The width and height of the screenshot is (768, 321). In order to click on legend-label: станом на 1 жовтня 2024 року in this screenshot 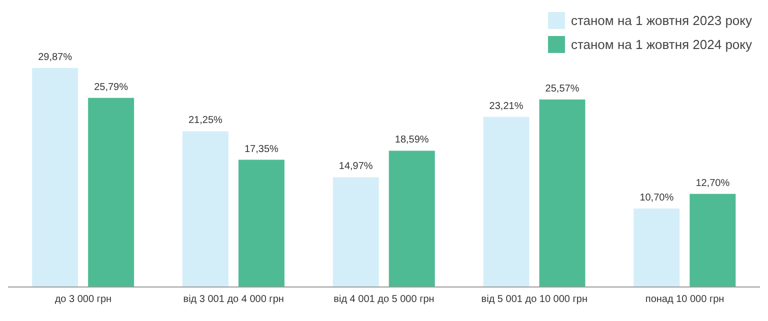, I will do `click(661, 44)`.